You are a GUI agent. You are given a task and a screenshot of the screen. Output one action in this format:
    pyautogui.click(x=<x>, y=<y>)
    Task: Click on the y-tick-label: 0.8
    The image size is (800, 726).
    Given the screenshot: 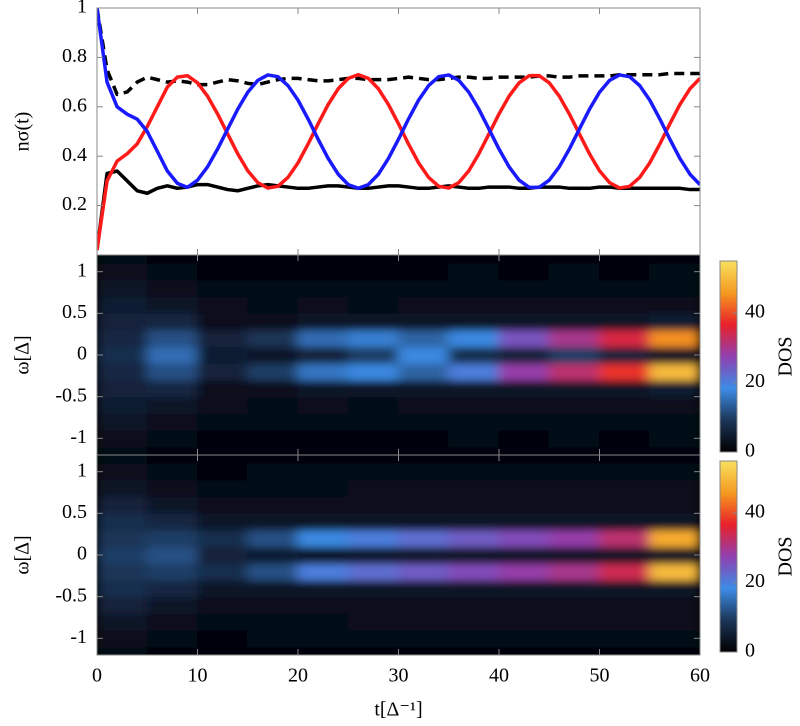 What is the action you would take?
    pyautogui.click(x=74, y=56)
    